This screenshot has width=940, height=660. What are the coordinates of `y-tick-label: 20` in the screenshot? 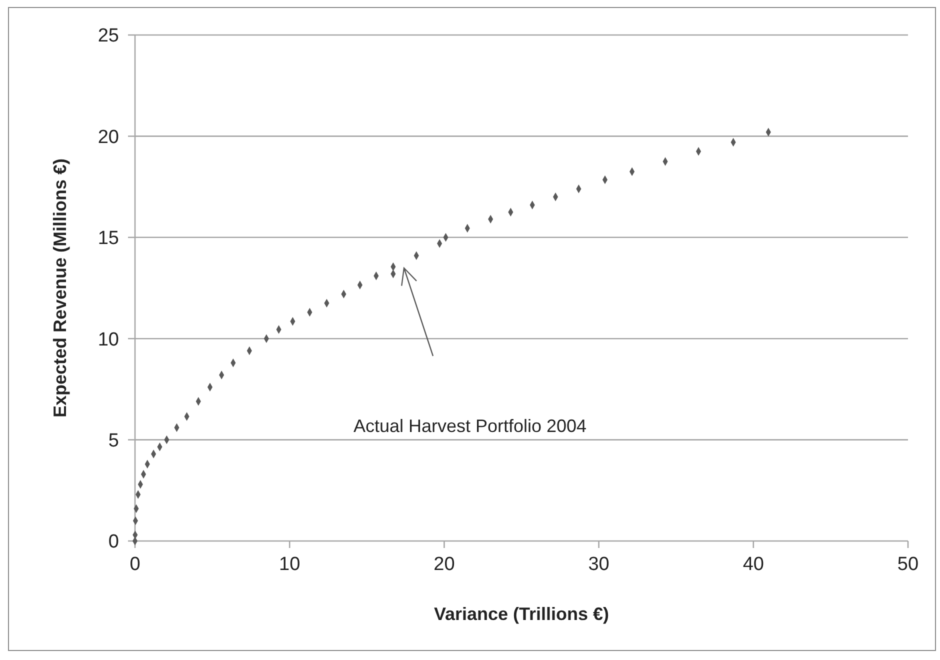 It's located at (108, 137).